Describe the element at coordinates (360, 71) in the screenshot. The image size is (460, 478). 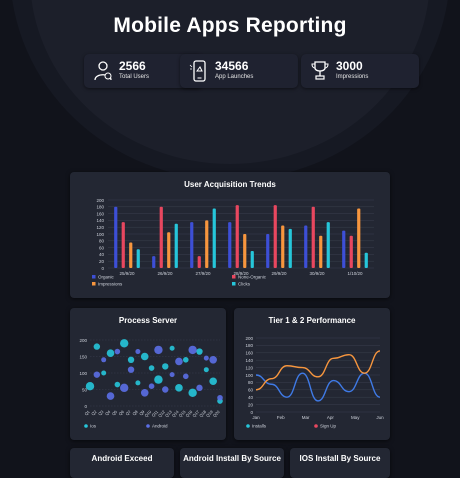
I see `stat-card-impressions: 3000 Impressions` at that location.